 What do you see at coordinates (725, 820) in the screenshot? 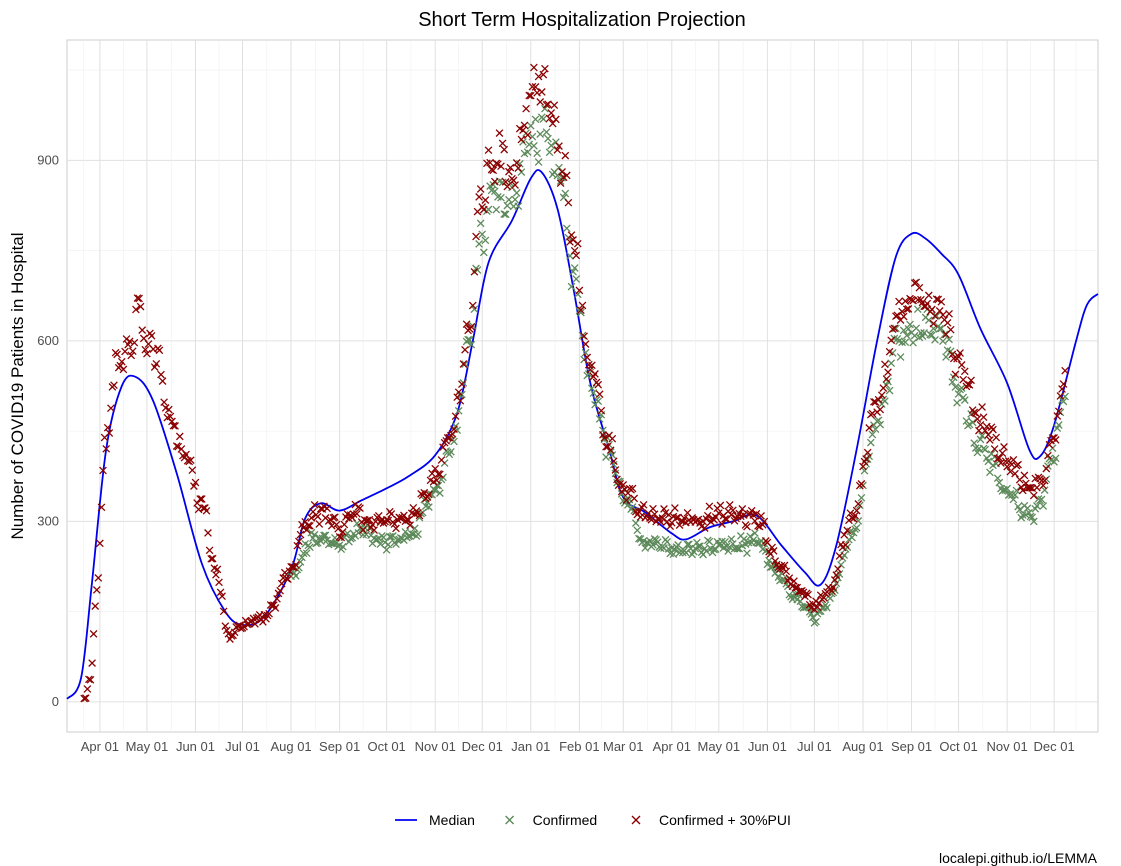
I see `legend-label: Confirmed + 30%PUI` at bounding box center [725, 820].